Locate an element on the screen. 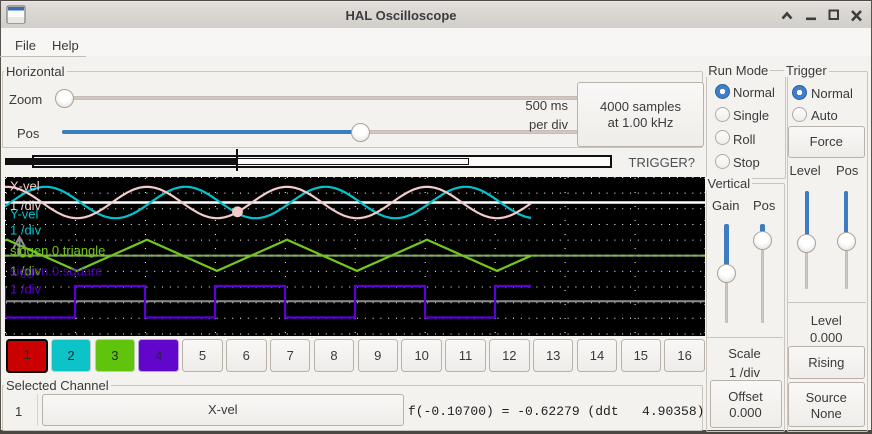 This screenshot has height=434, width=872. svg-text: siggen.0.triangle is located at coordinates (57, 250).